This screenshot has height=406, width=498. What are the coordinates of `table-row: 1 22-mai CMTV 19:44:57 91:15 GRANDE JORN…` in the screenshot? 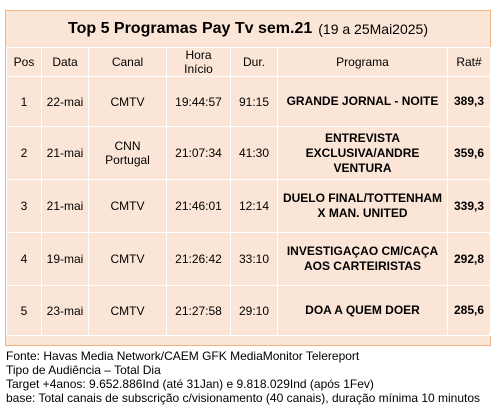 It's located at (248, 101).